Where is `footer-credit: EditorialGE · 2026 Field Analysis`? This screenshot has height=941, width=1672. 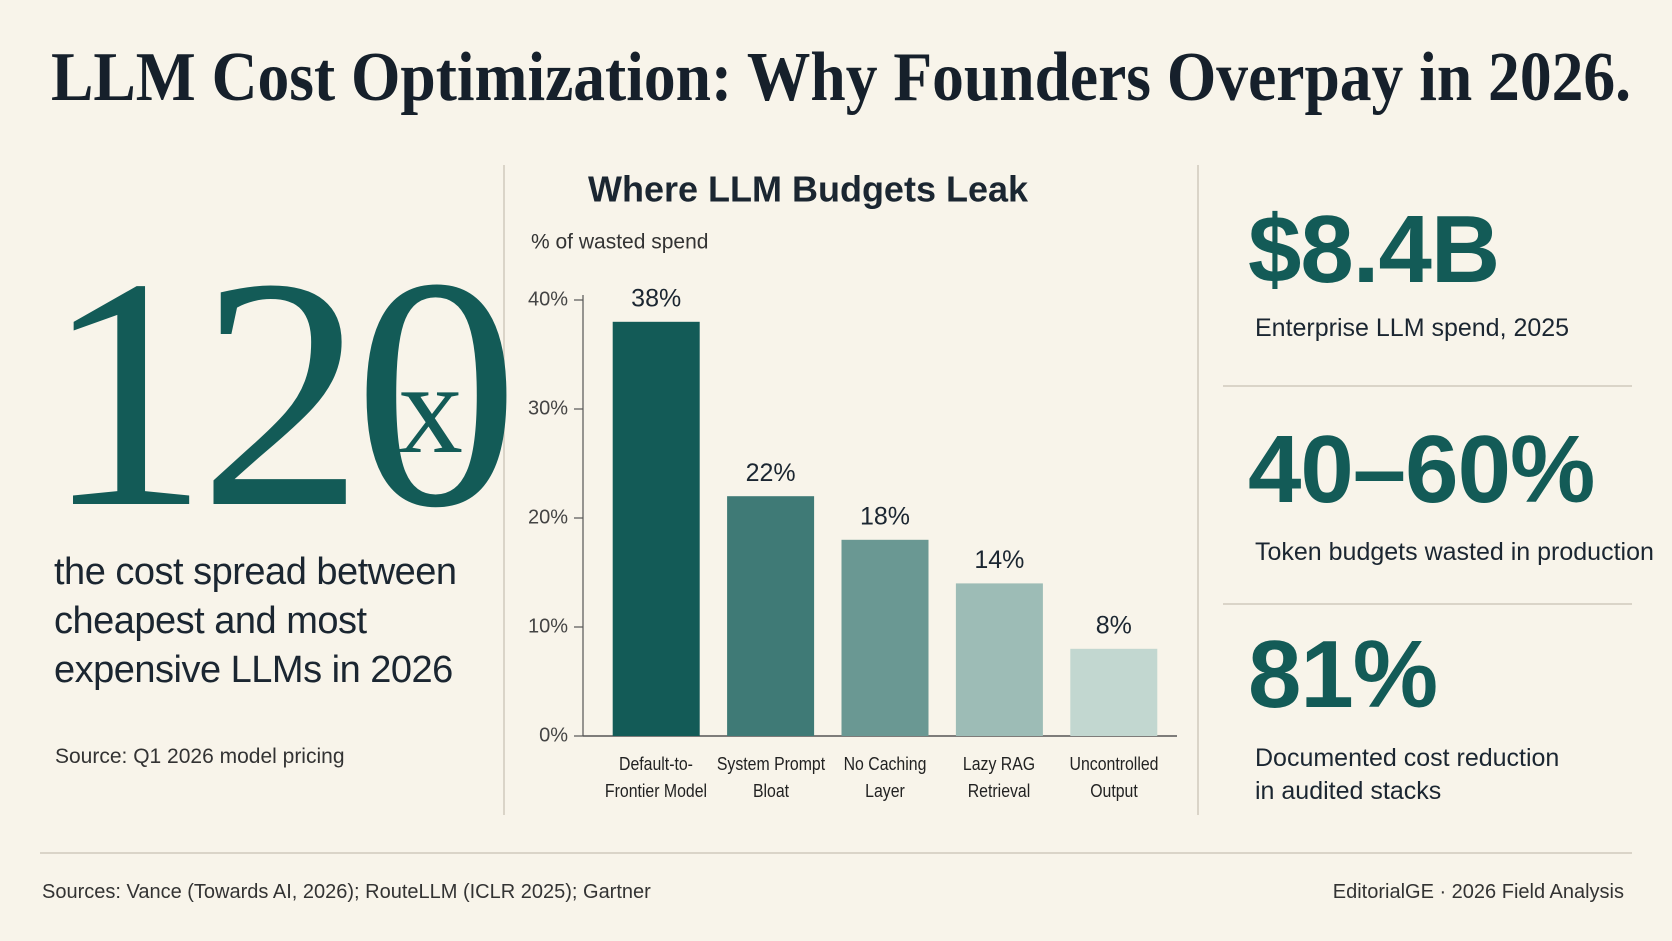 footer-credit: EditorialGE · 2026 Field Analysis is located at coordinates (1478, 892).